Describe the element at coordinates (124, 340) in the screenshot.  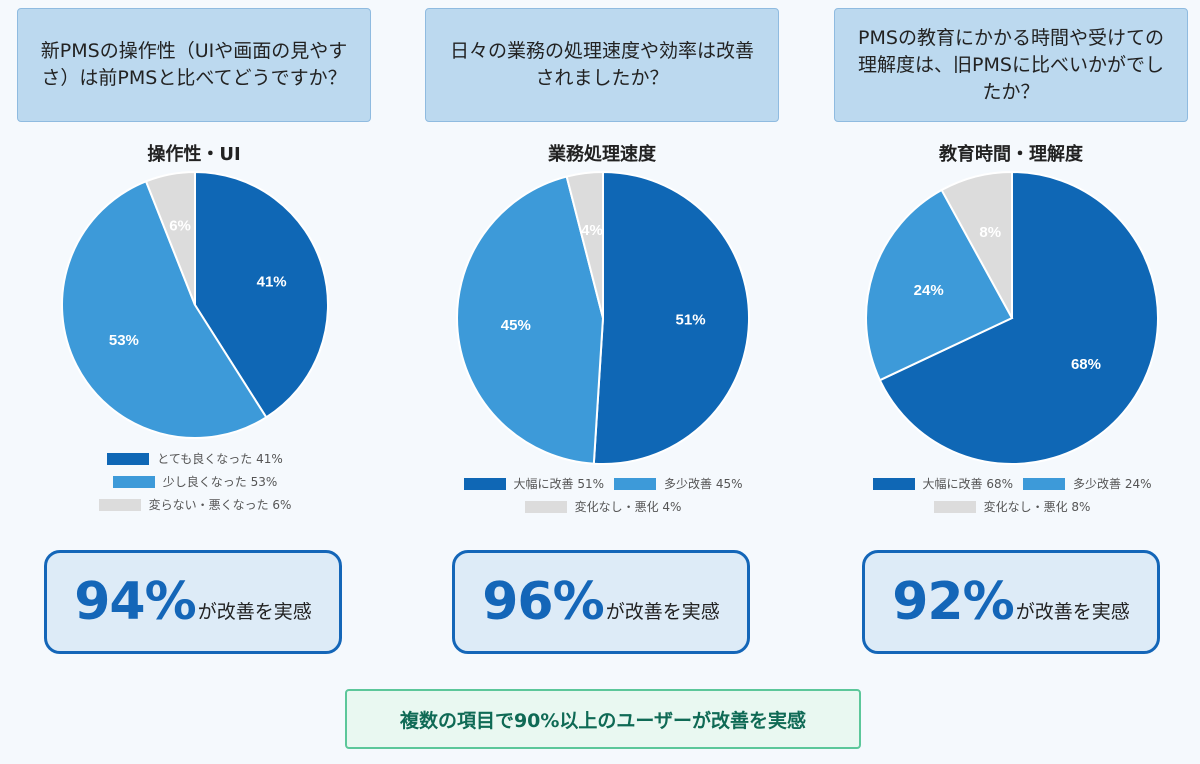
I see `slice-value-label: 53%` at that location.